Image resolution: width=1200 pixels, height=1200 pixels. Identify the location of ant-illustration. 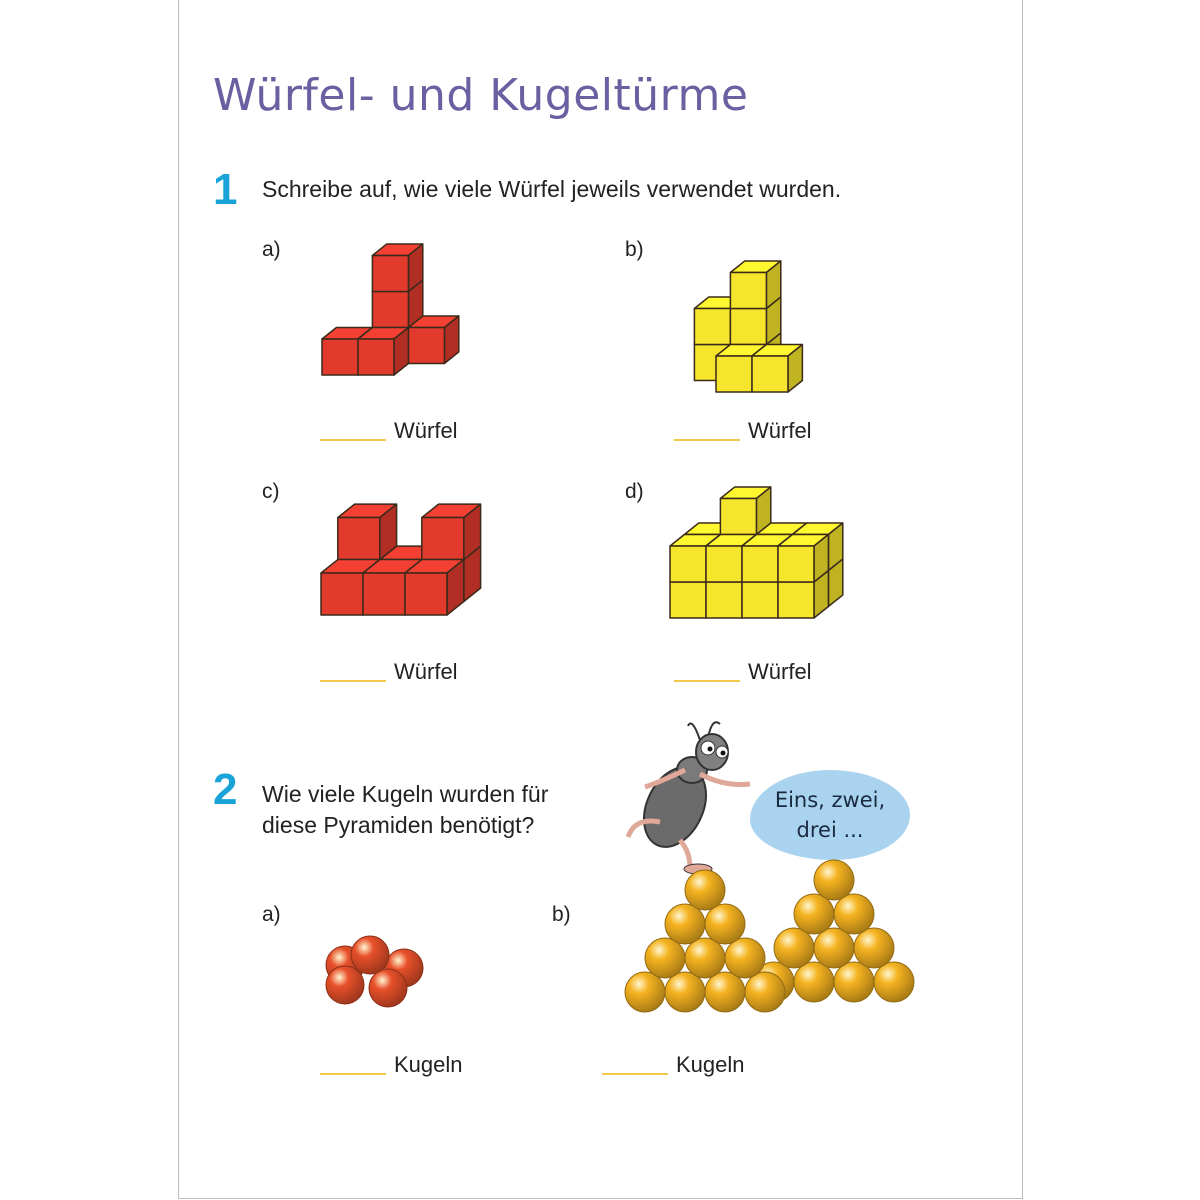
(688, 798).